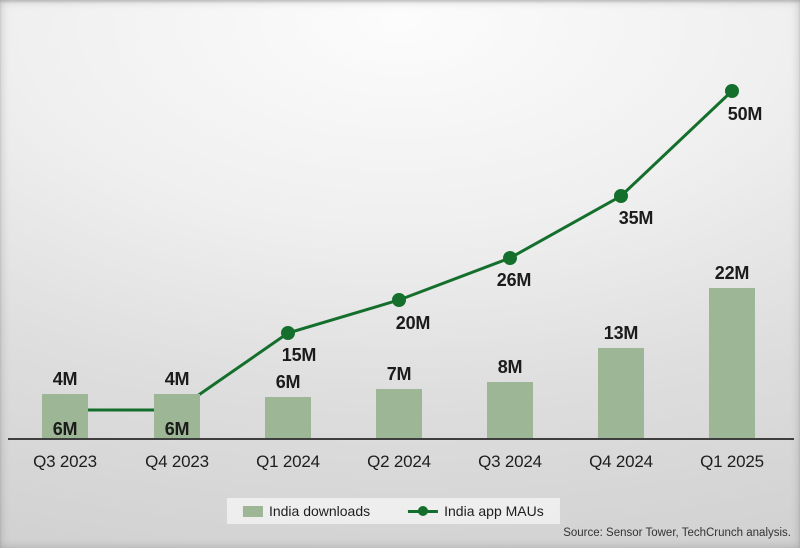 Image resolution: width=800 pixels, height=548 pixels. Describe the element at coordinates (252, 511) in the screenshot. I see `downloads-swatch-icon` at that location.